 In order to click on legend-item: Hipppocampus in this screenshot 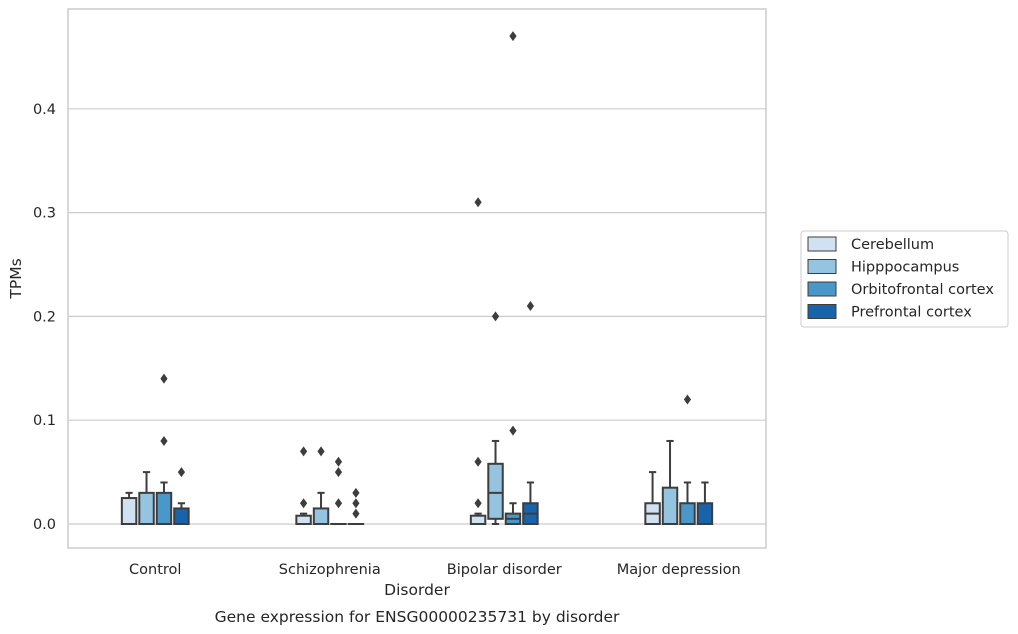, I will do `click(883, 267)`.